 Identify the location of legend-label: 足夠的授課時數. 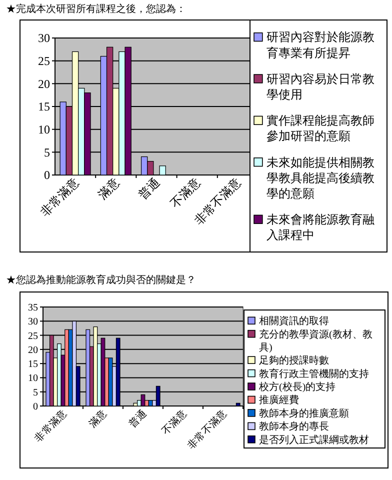
(294, 360).